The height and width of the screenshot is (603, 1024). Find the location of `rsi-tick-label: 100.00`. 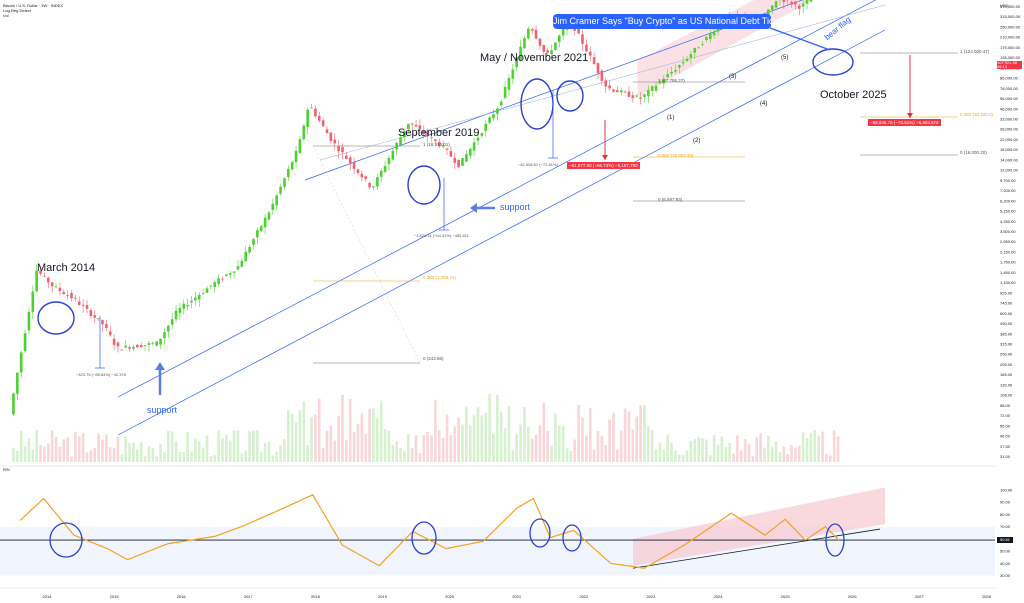

rsi-tick-label: 100.00 is located at coordinates (1006, 489).